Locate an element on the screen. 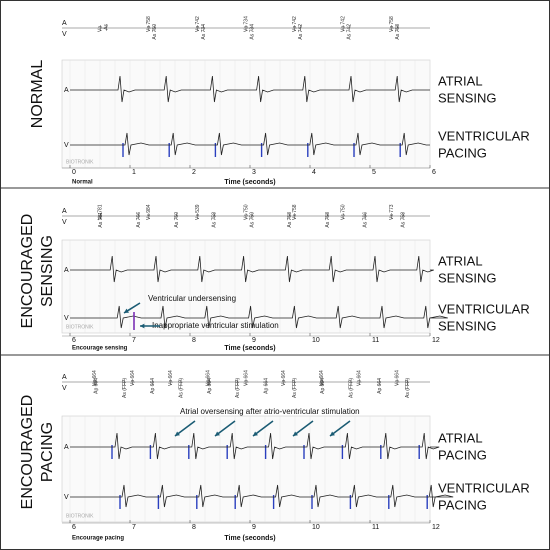  x-tick-label: 11 is located at coordinates (375, 340).